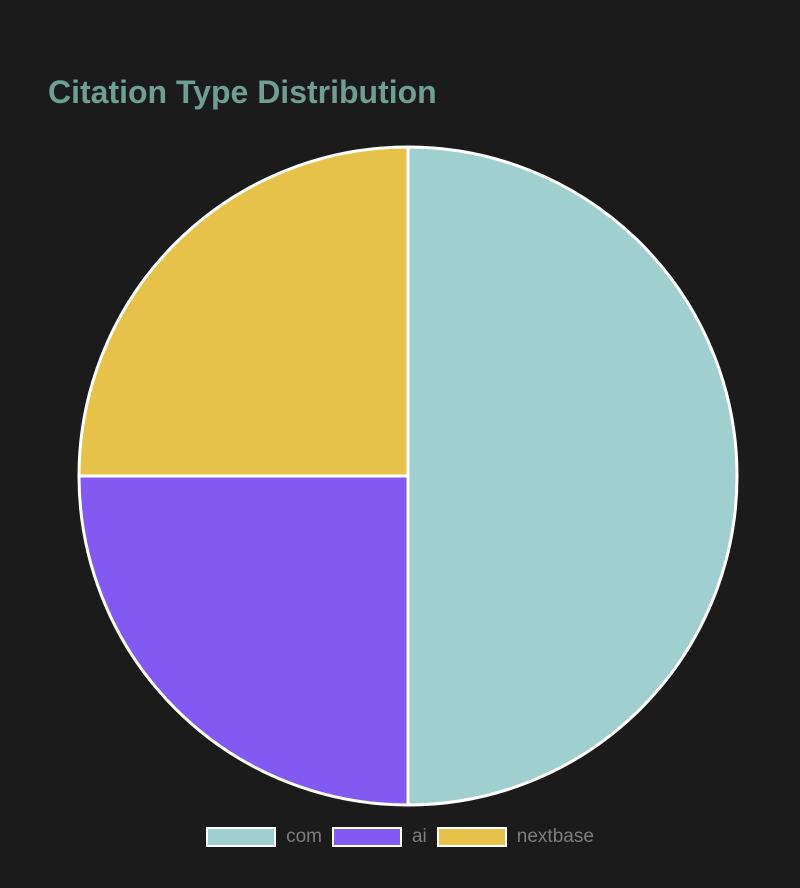  Describe the element at coordinates (419, 836) in the screenshot. I see `legend-label-ai: ai` at that location.